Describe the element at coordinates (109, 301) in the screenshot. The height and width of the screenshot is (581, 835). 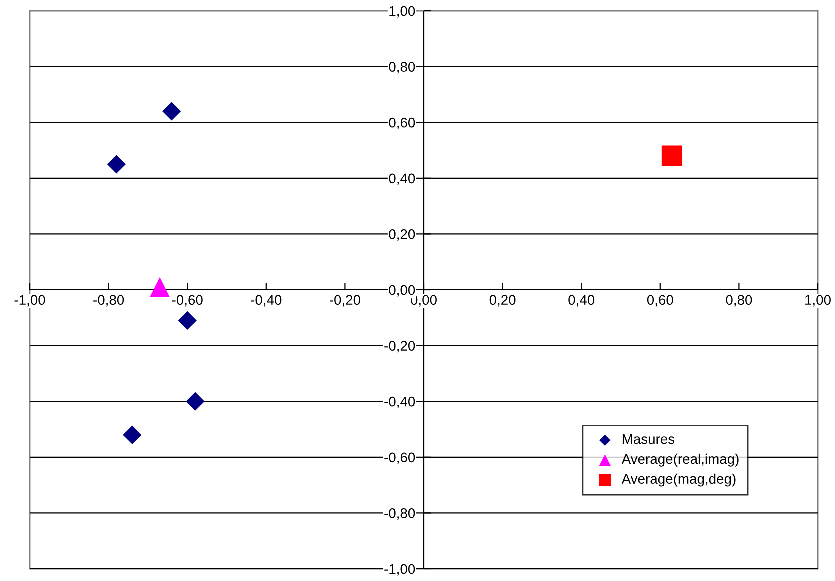
I see `x-tick-label: -0,80` at that location.